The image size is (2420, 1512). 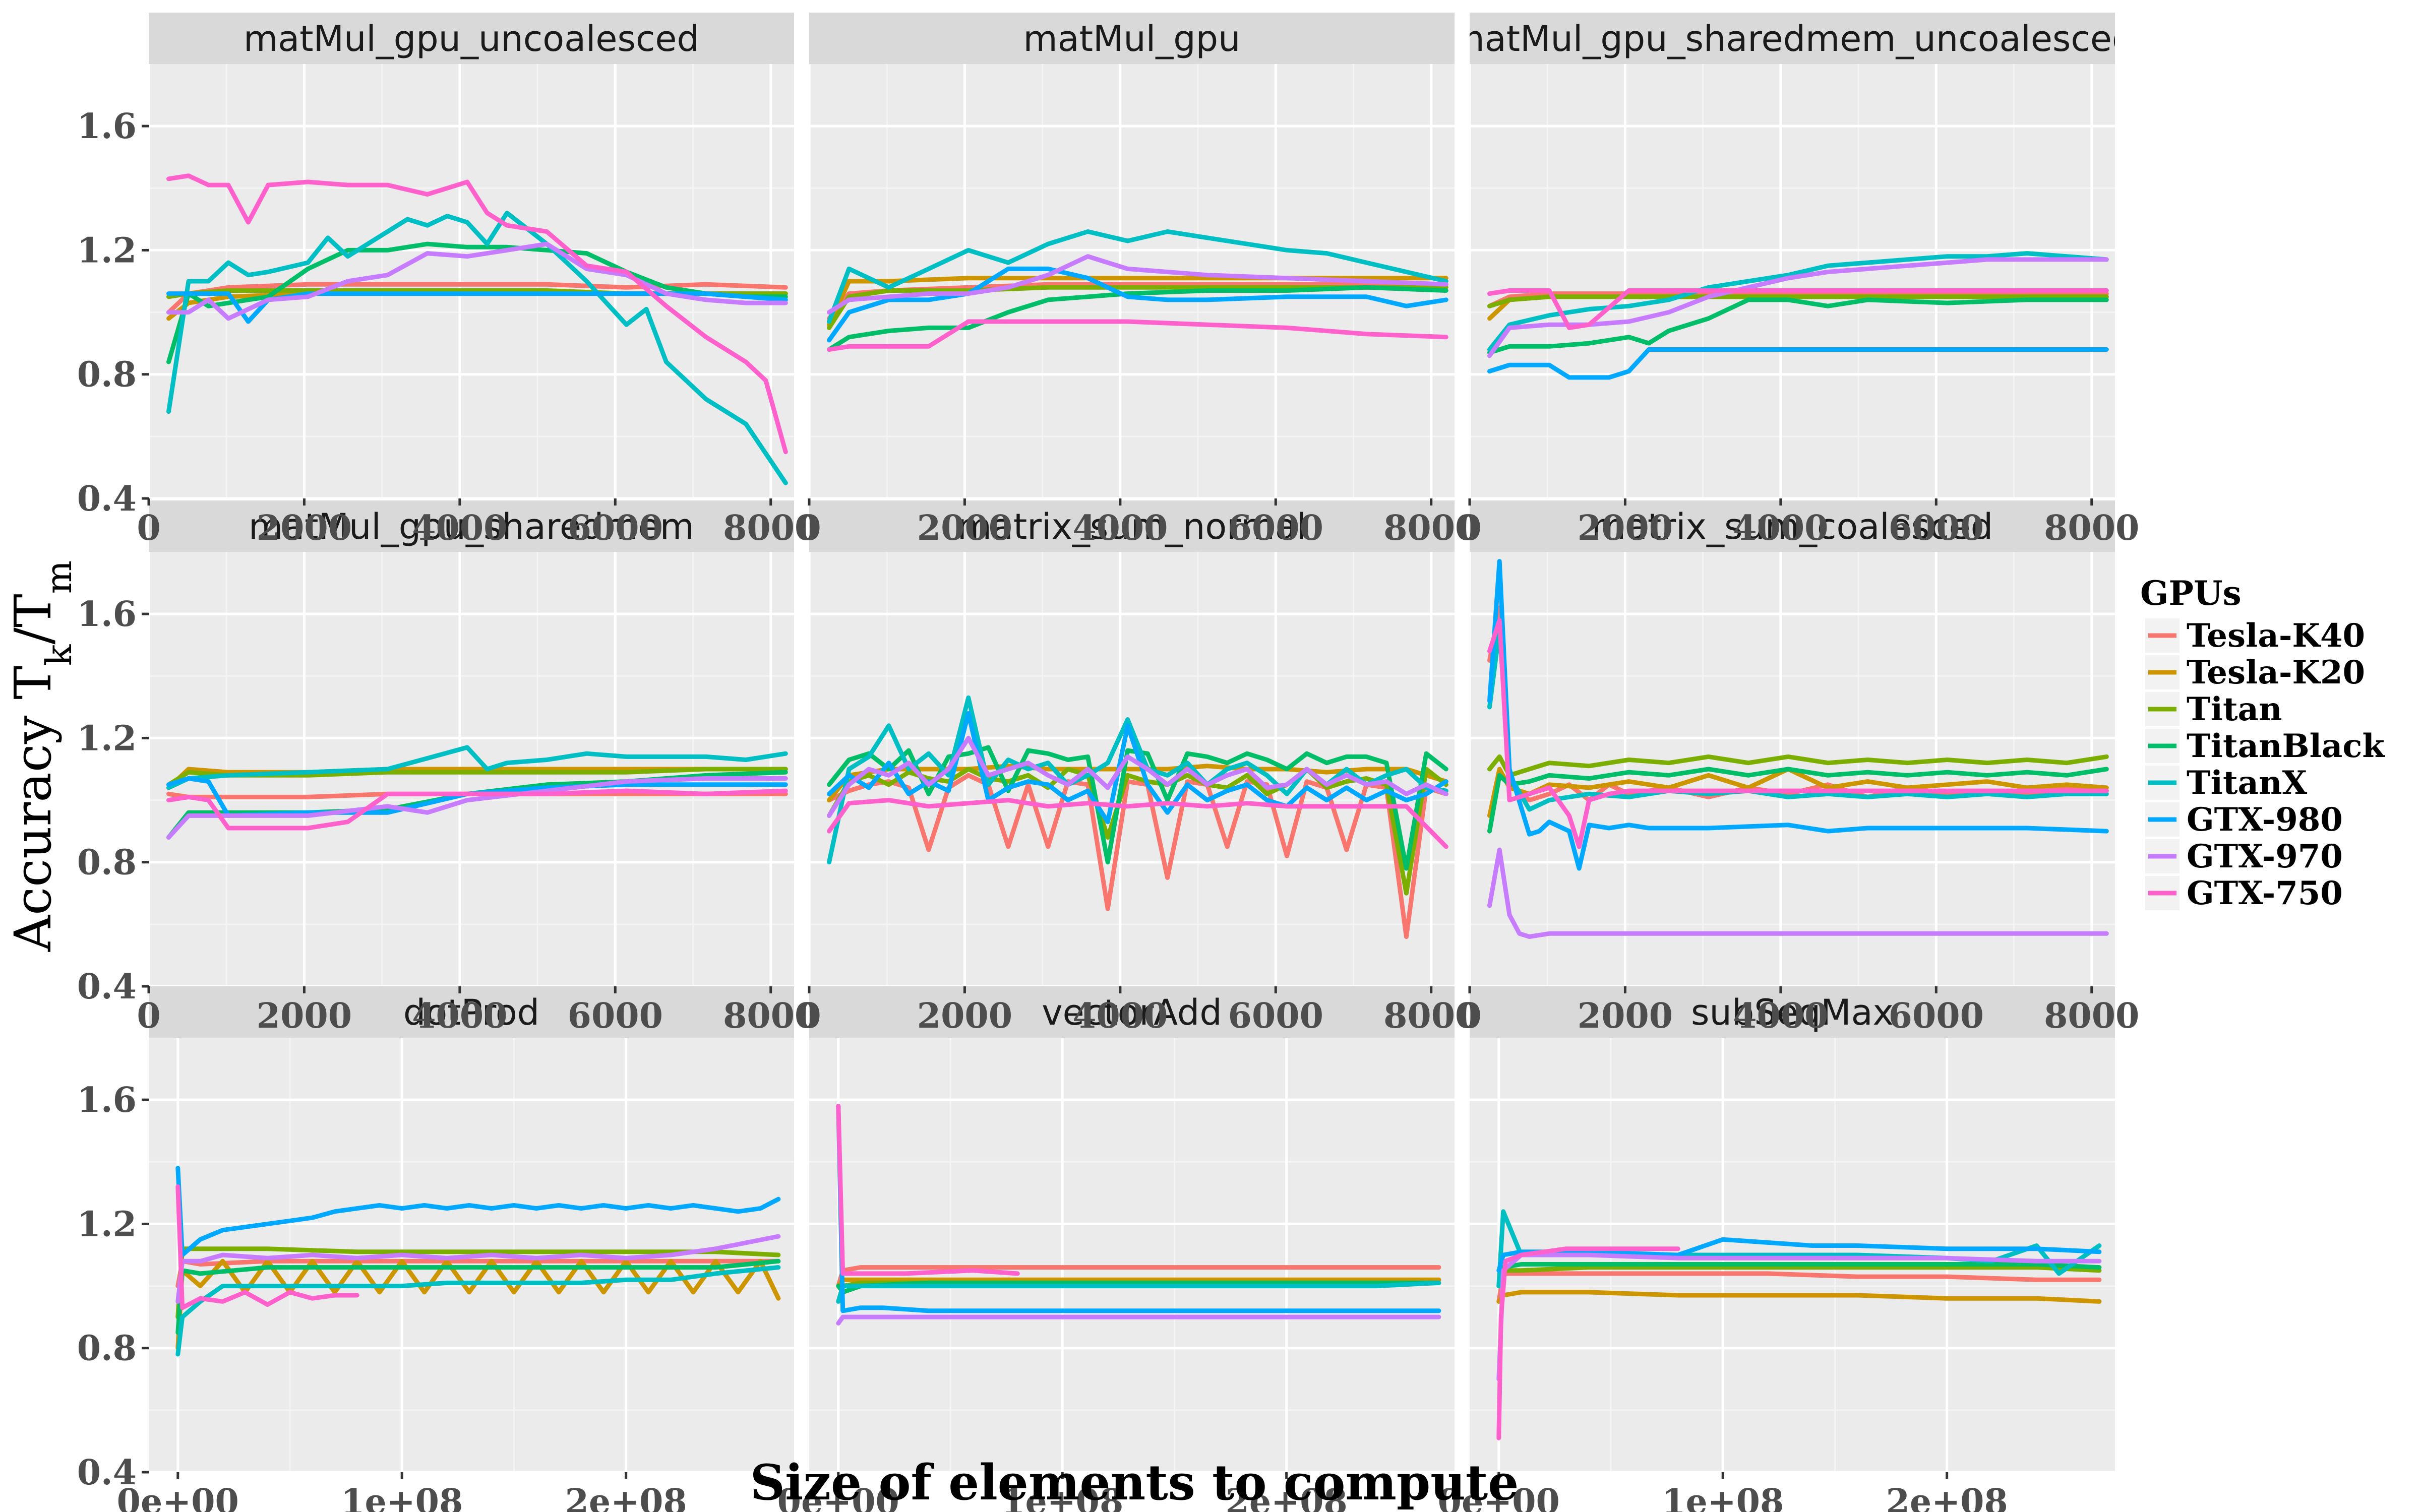 I want to click on legend-item-gtx-750: GTX-750, so click(x=2244, y=893).